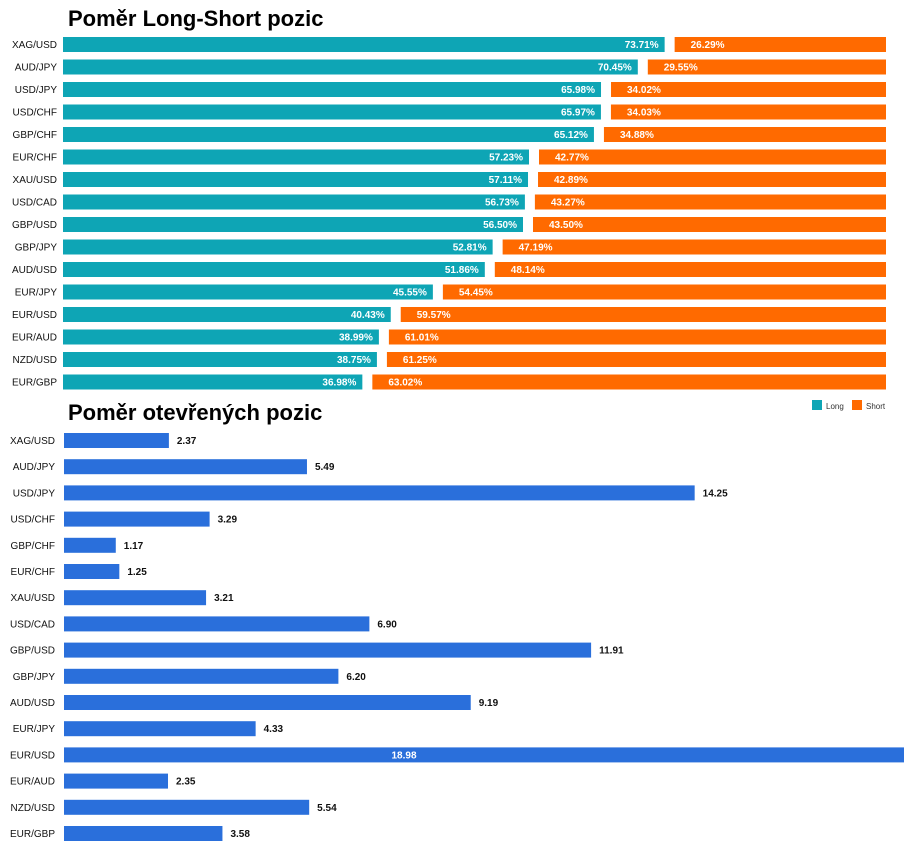 Image resolution: width=910 pixels, height=847 pixels. What do you see at coordinates (33, 572) in the screenshot?
I see `op-category-label: EUR/CHF` at bounding box center [33, 572].